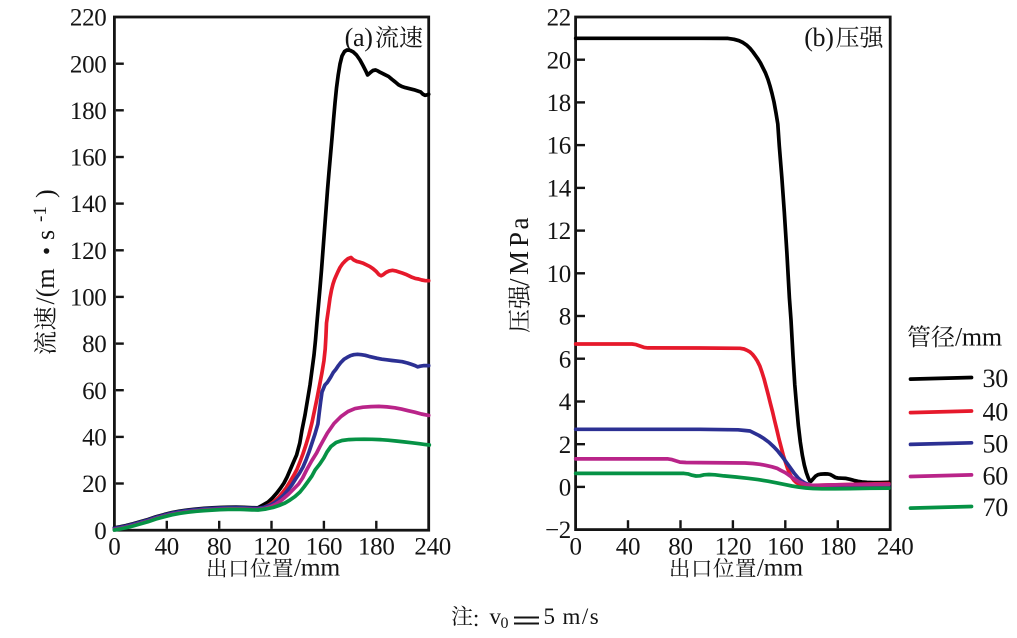 The image size is (1017, 638). Describe the element at coordinates (40, 214) in the screenshot. I see `svg-text: -1` at that location.